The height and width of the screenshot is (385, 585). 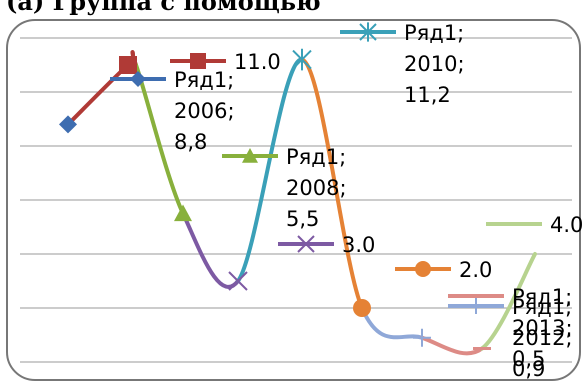 I want to click on data-label-text: 2008;, so click(x=316, y=188).